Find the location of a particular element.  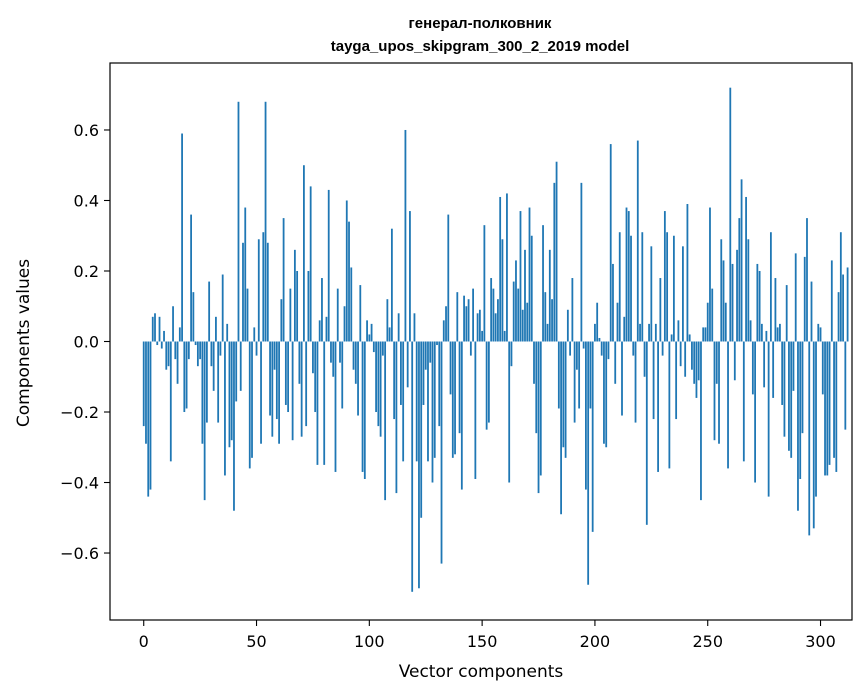

y-tick-label: −0.4 is located at coordinates (79, 483).